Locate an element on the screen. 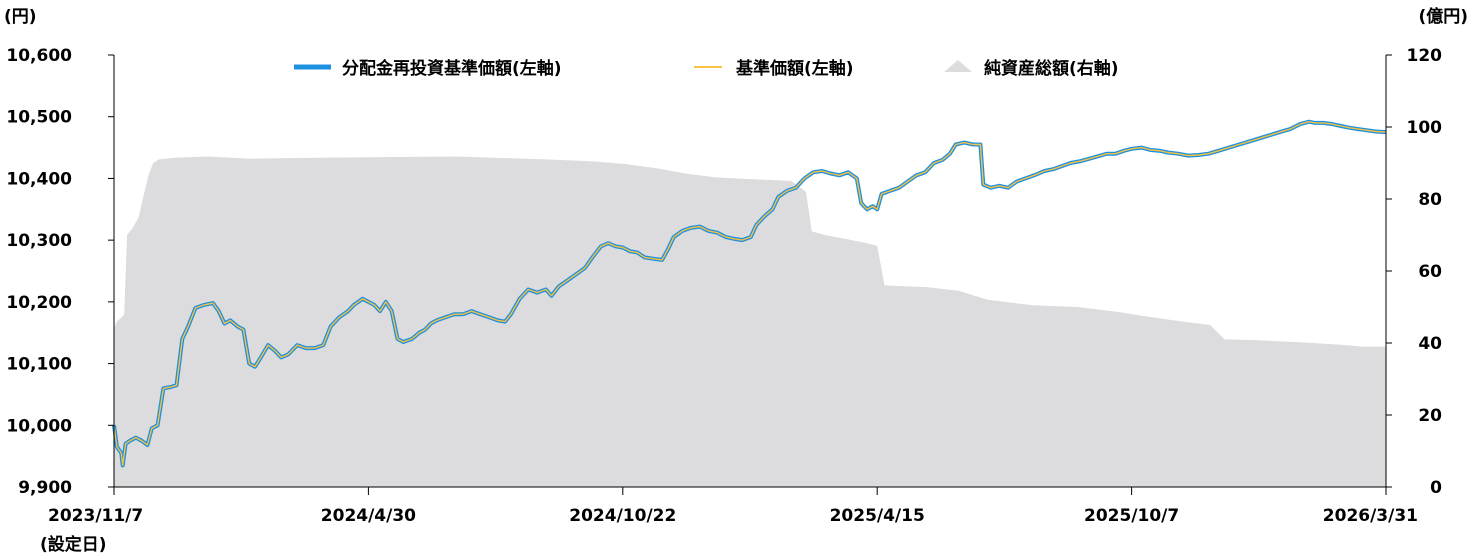 The width and height of the screenshot is (1472, 558). left-tick-label: 9,900 is located at coordinates (45, 488).